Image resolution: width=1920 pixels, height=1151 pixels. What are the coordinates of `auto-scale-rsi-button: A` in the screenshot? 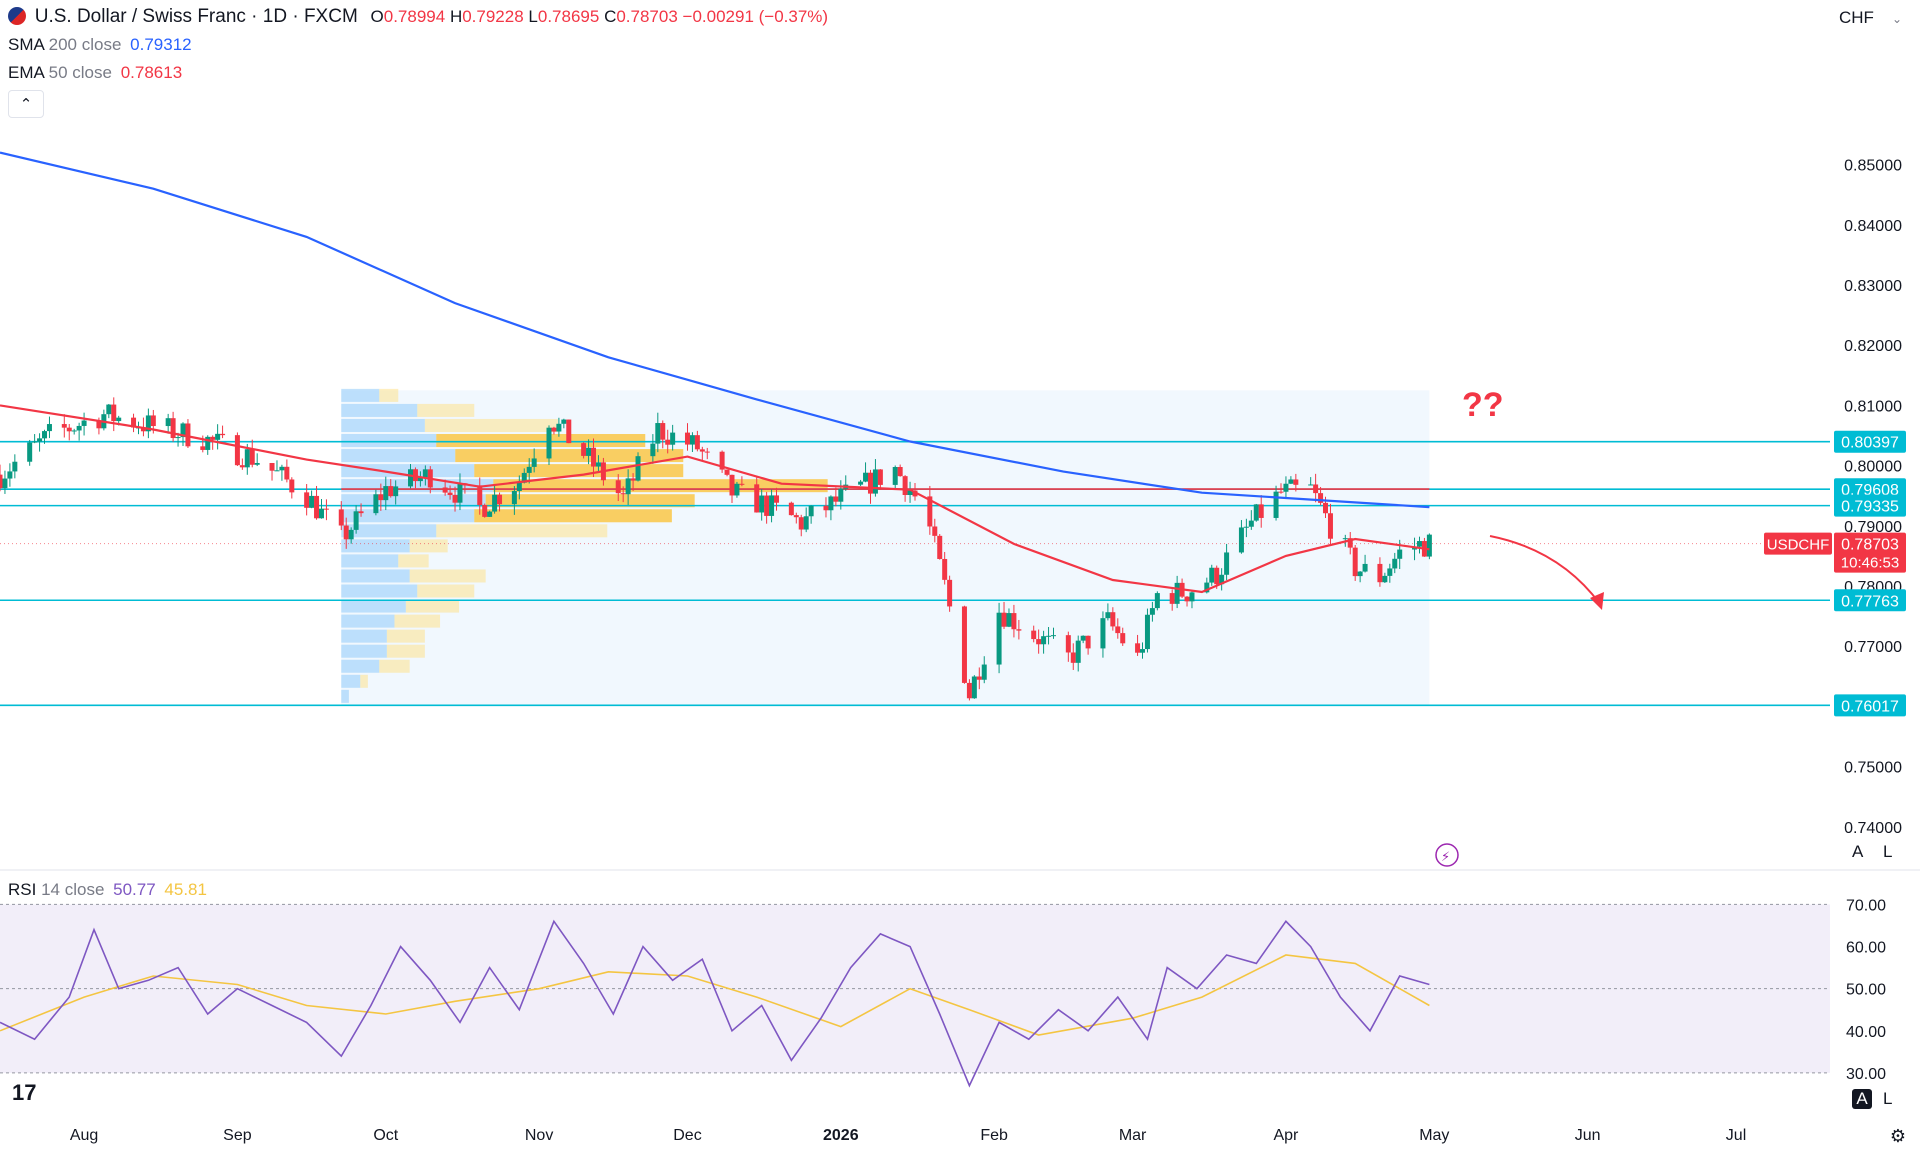 It's located at (1862, 1099).